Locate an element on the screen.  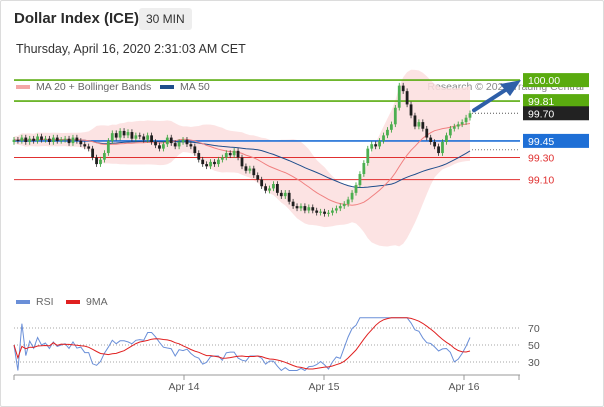
instrument-title: Dollar Index (ICE) is located at coordinates (77, 18).